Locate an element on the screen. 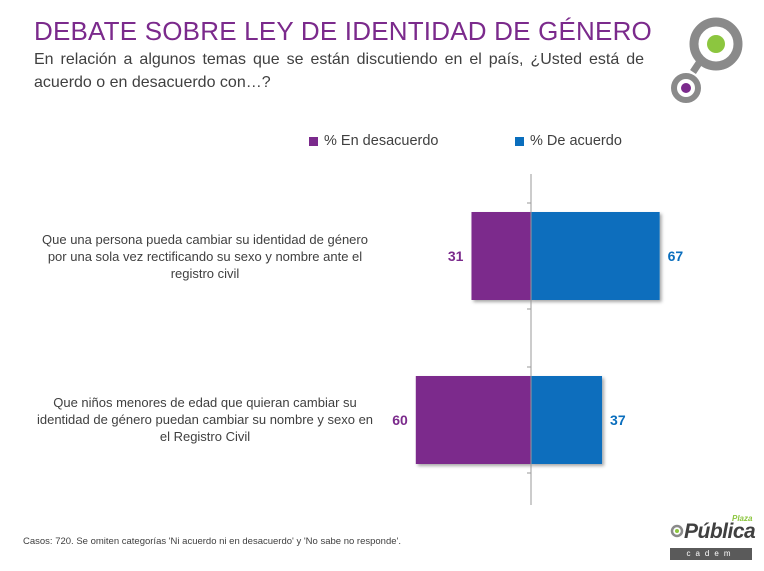 Image resolution: width=764 pixels, height=571 pixels. logo-green-dot is located at coordinates (716, 44).